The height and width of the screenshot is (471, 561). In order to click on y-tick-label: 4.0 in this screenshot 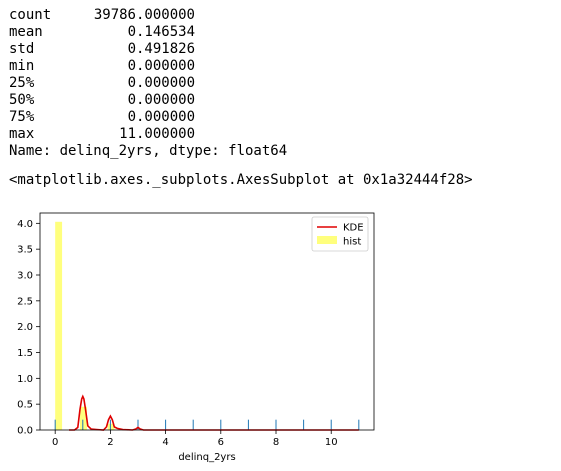, I will do `click(25, 224)`.